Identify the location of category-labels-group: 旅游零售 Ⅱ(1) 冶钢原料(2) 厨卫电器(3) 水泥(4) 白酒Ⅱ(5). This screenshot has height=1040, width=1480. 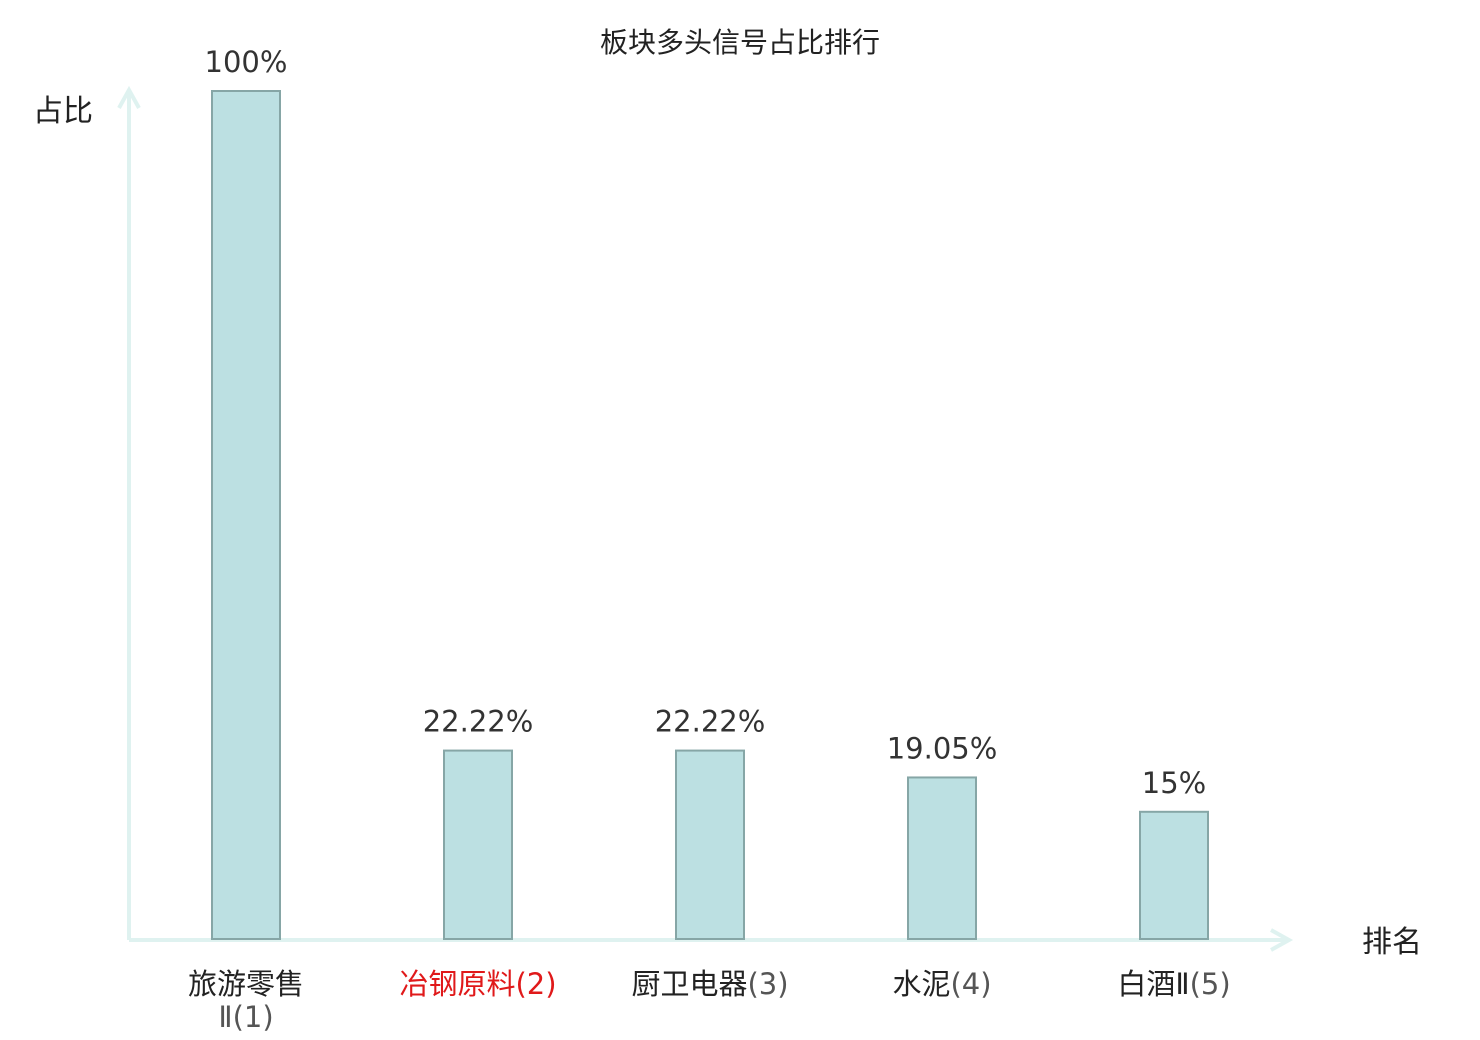
(709, 1000).